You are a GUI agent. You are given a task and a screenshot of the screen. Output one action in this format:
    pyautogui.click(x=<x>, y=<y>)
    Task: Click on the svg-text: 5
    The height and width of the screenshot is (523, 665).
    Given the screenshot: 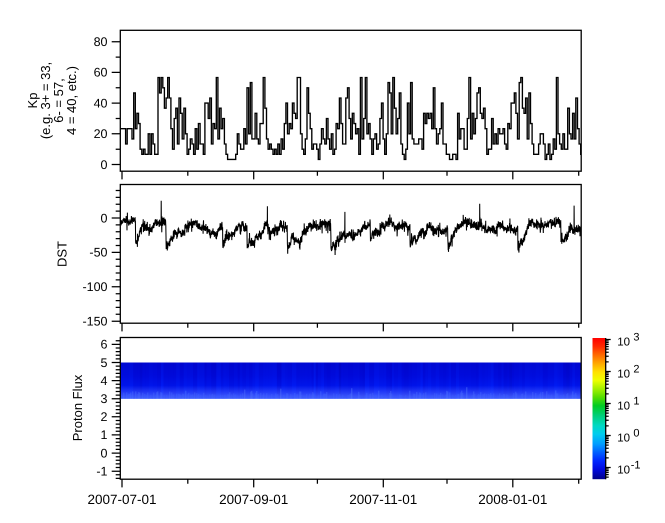 What is the action you would take?
    pyautogui.click(x=104, y=363)
    